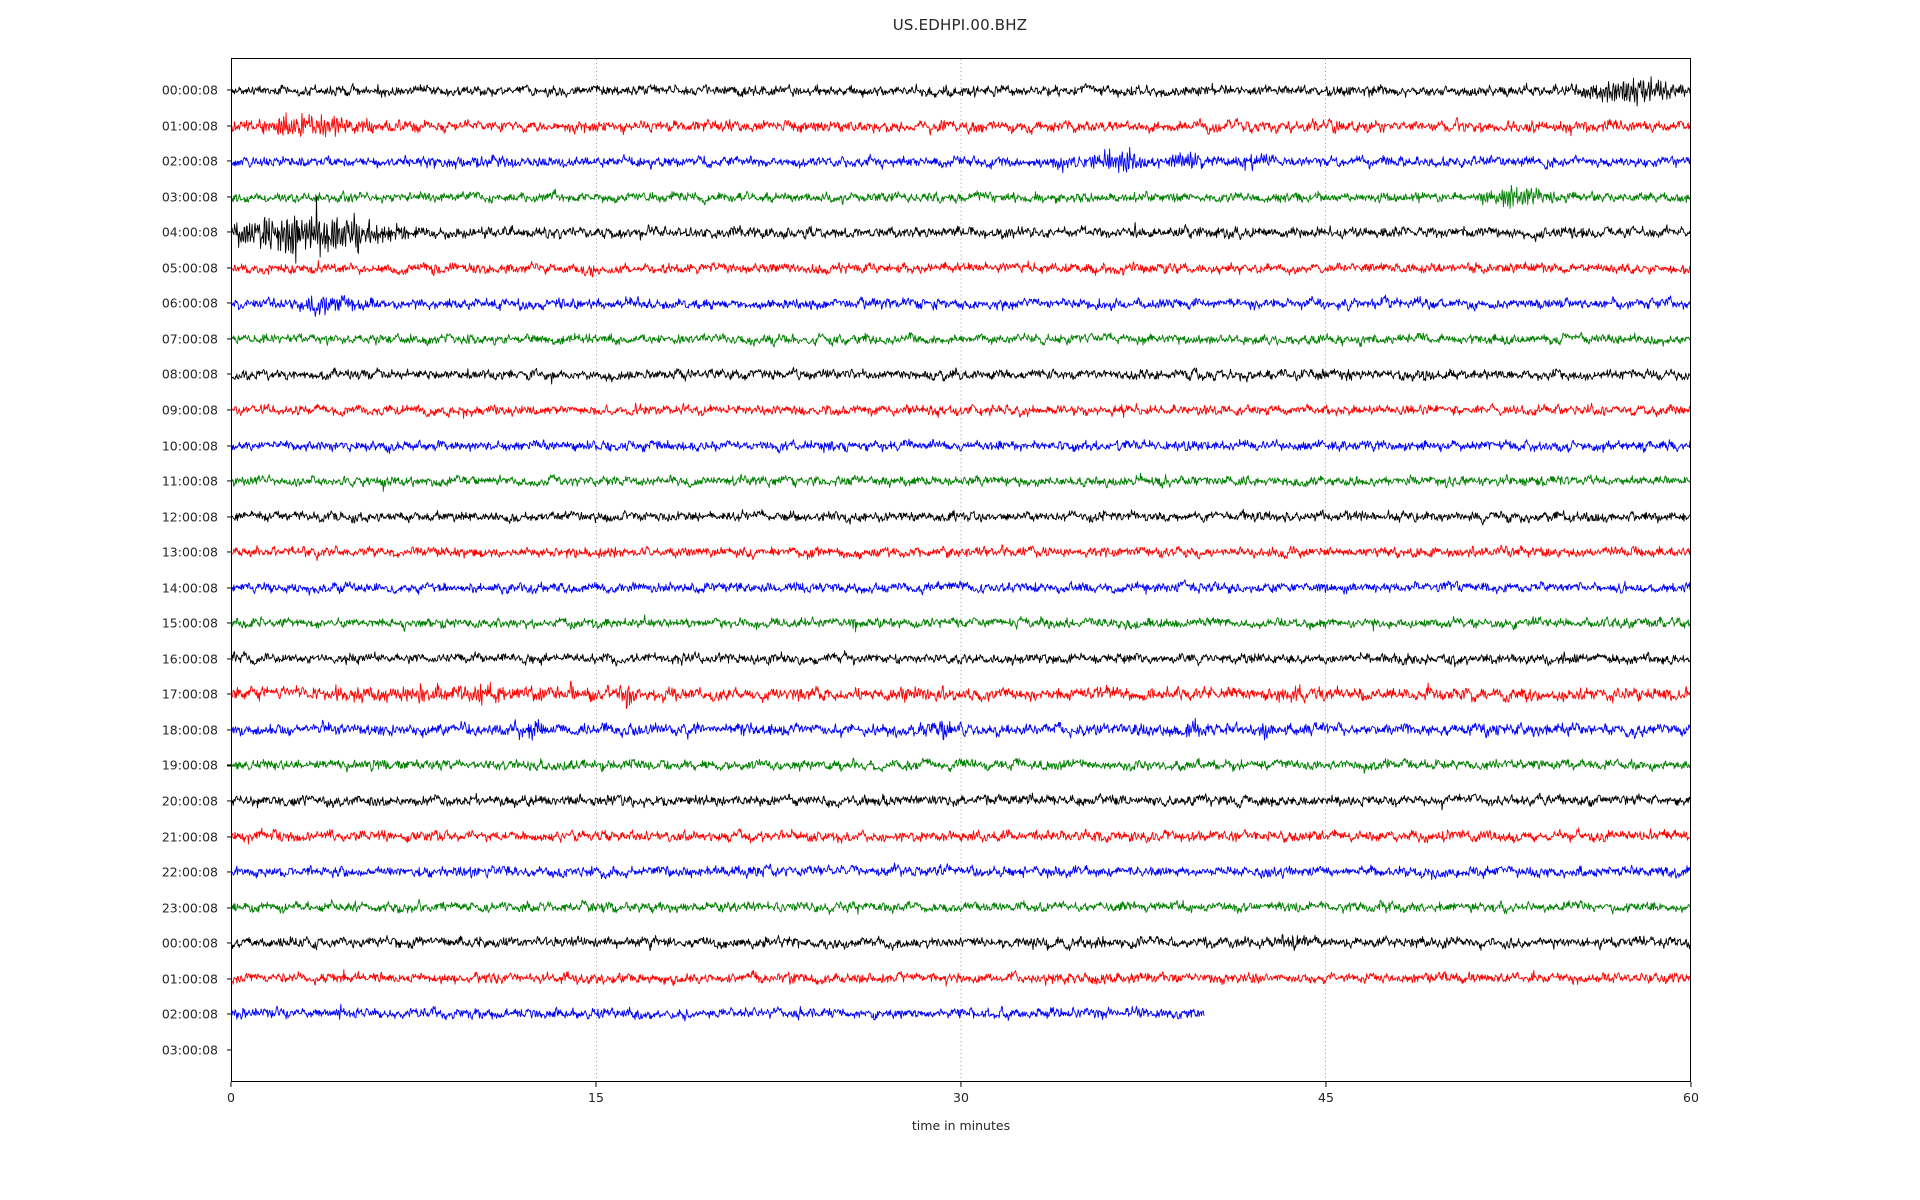  Describe the element at coordinates (189, 872) in the screenshot. I see `y-tick-label: 22:00:08` at that location.